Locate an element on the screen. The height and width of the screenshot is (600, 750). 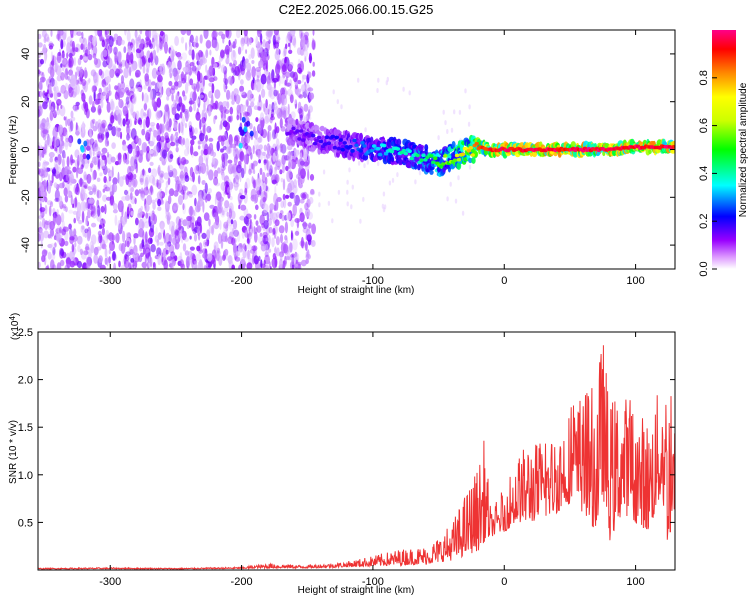
y-tick-label: 0.5 is located at coordinates (25, 523).